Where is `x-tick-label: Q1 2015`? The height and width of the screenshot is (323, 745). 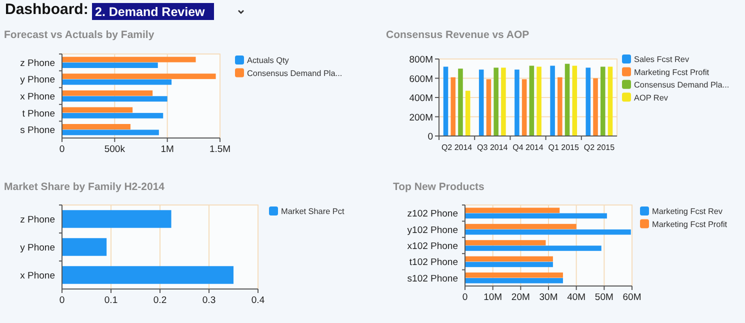 x-tick-label: Q1 2015 is located at coordinates (564, 147).